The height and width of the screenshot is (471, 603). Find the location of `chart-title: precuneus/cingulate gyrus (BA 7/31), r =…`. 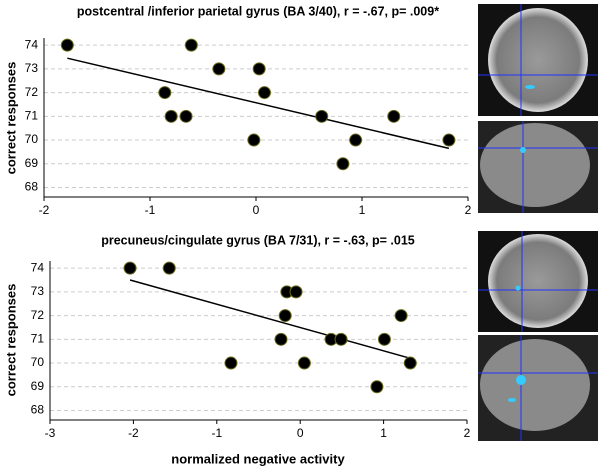

chart-title: precuneus/cingulate gyrus (BA 7/31), r =… is located at coordinates (258, 240).